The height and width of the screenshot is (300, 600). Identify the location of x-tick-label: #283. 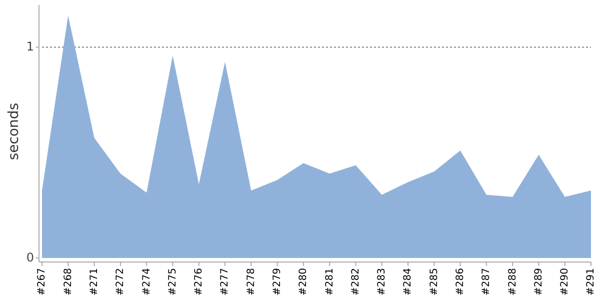
(382, 282).